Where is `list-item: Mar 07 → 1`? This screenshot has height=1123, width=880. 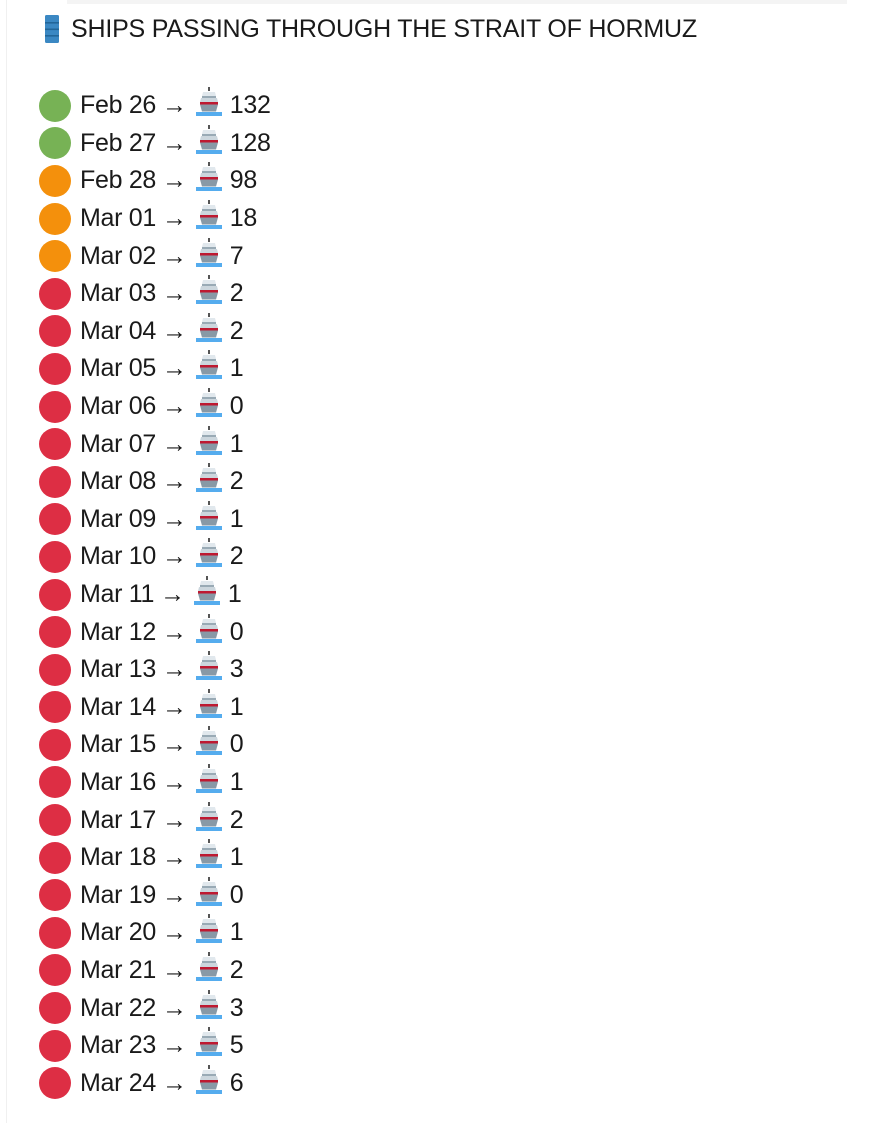 list-item: Mar 07 → 1 is located at coordinates (155, 444).